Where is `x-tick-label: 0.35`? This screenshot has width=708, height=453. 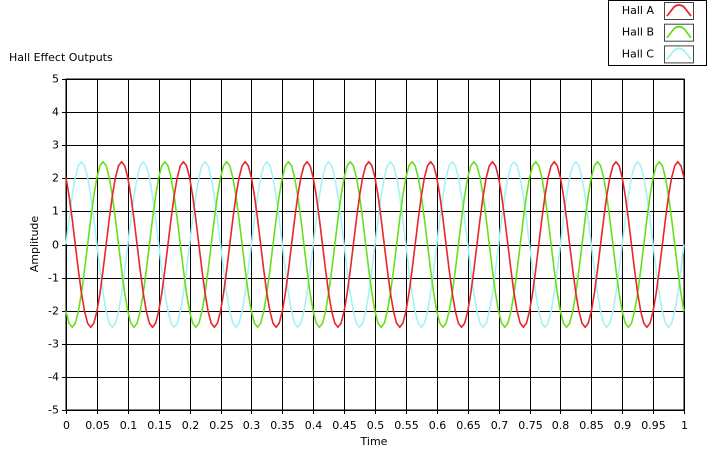
x-tick-label: 0.35 is located at coordinates (282, 425).